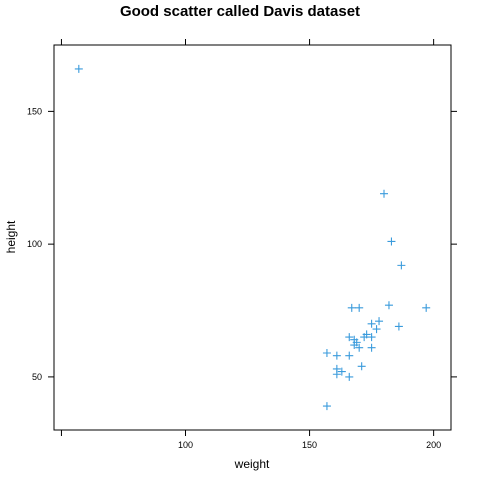 The height and width of the screenshot is (480, 480). What do you see at coordinates (252, 464) in the screenshot?
I see `x-axis-label: weight` at bounding box center [252, 464].